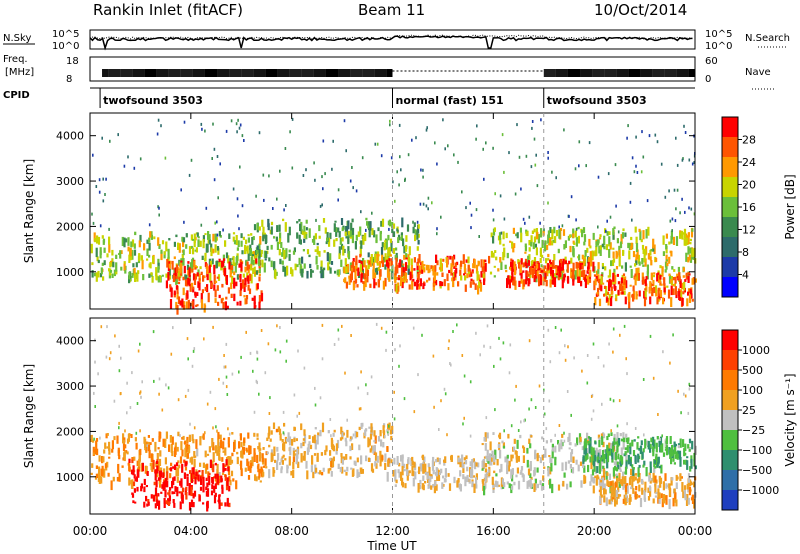 This screenshot has width=800, height=554. Describe the element at coordinates (790, 206) in the screenshot. I see `colorbar-label: Power [dB]` at that location.